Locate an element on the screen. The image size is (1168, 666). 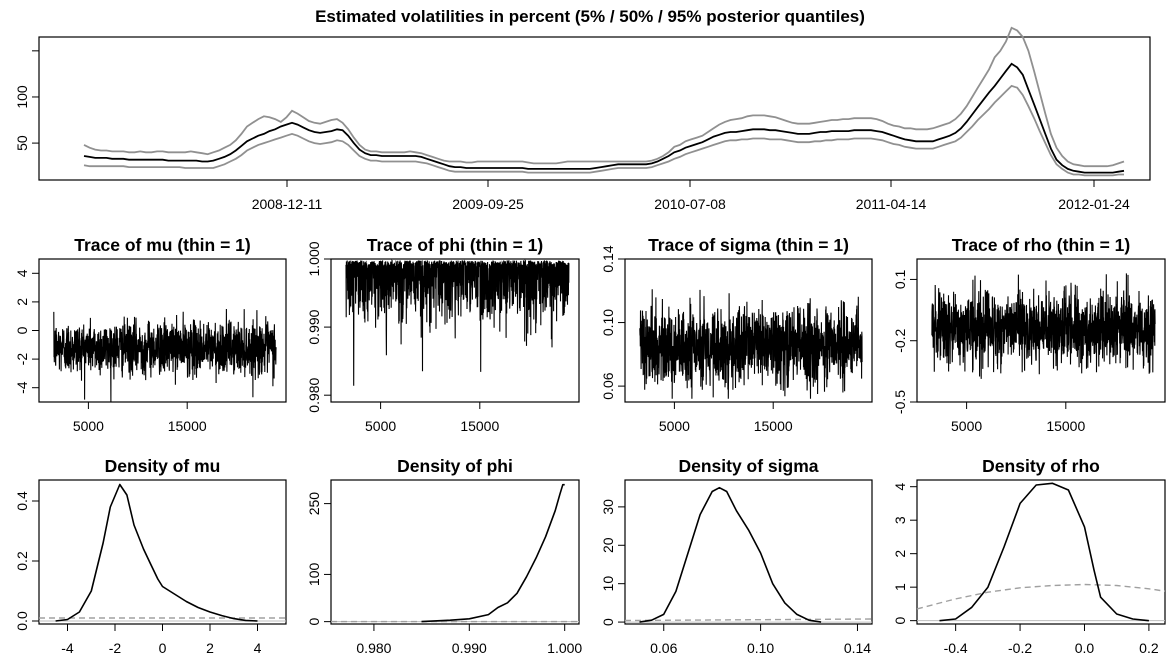
y-tick-label: 3 is located at coordinates (900, 520).